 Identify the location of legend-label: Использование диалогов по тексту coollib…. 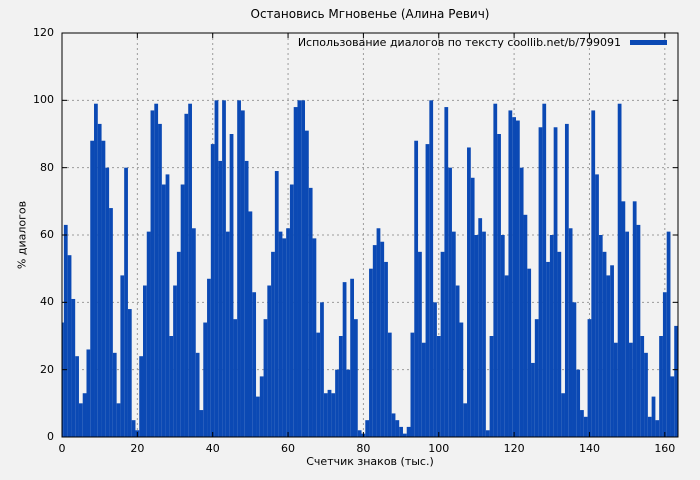
(459, 42).